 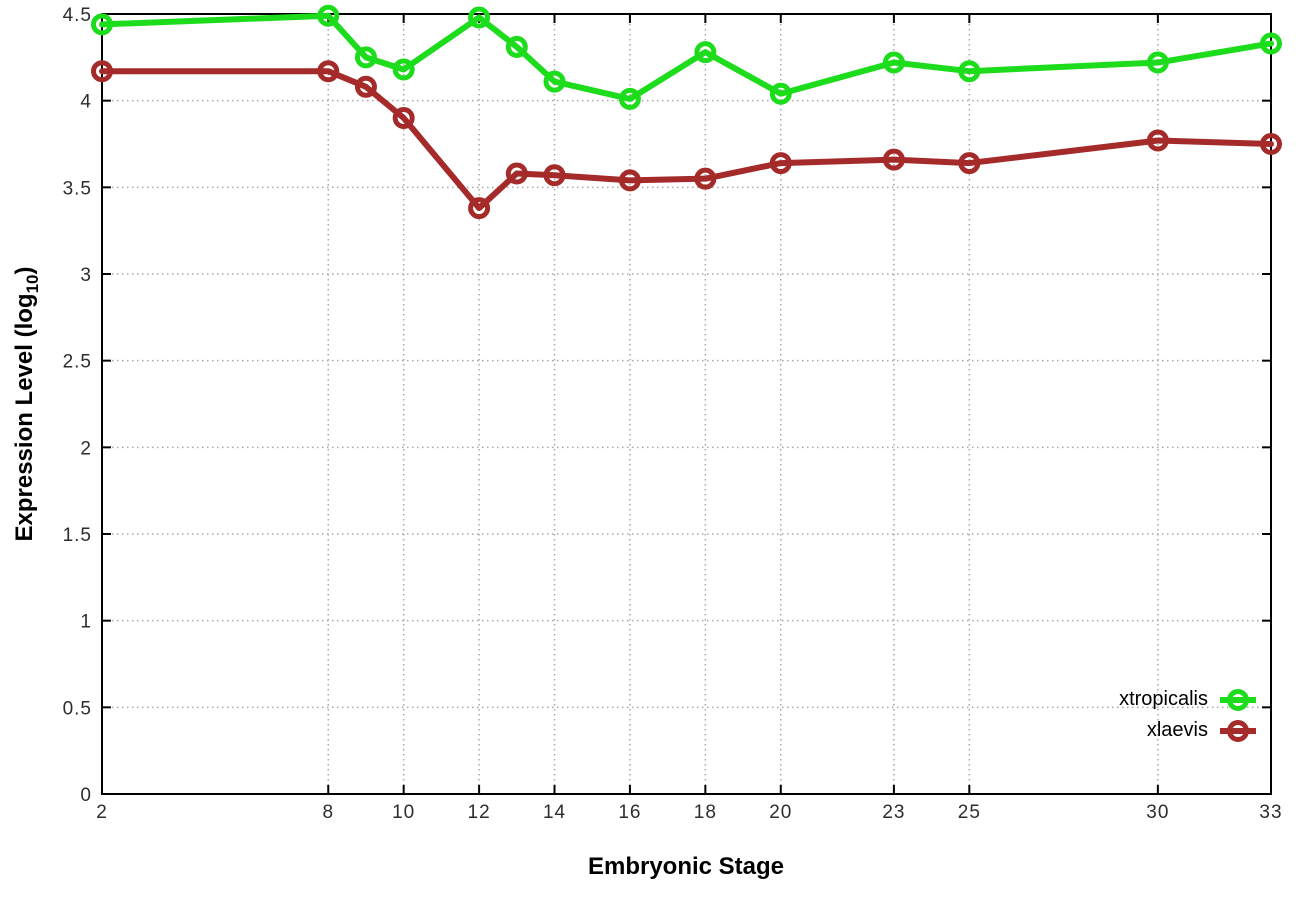 I want to click on y-axis-title: Expression Level (log10), so click(x=27, y=404).